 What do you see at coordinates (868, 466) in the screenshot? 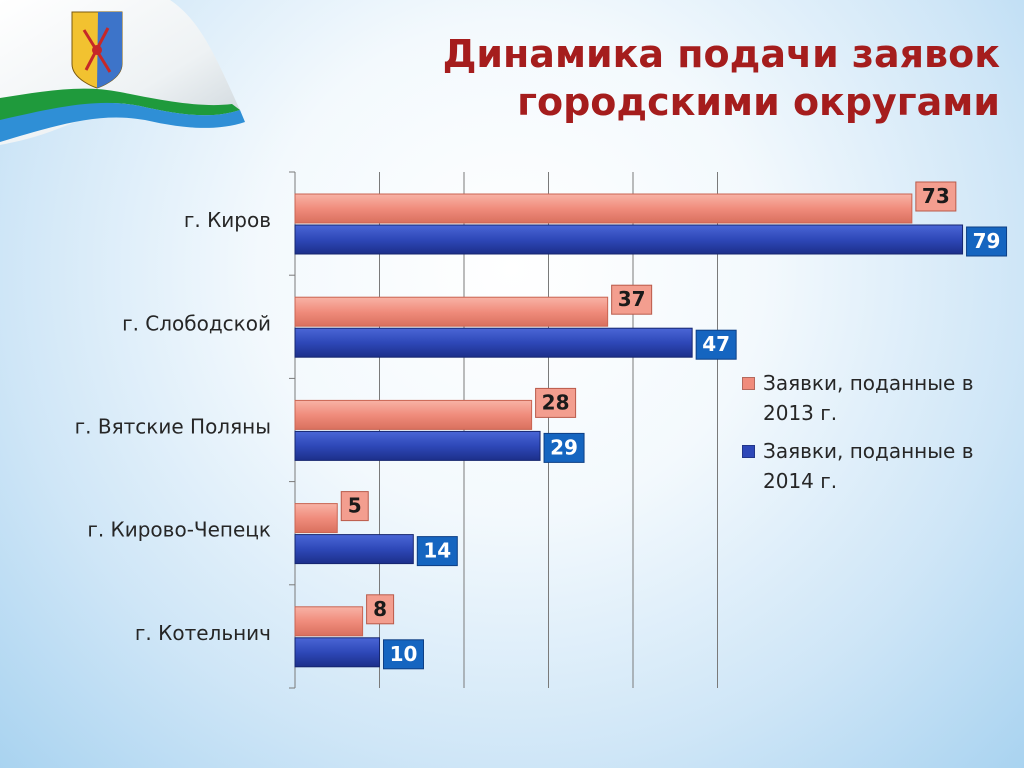
I see `legend-label-2014: Заявки, поданные в 2014 г.` at bounding box center [868, 466].